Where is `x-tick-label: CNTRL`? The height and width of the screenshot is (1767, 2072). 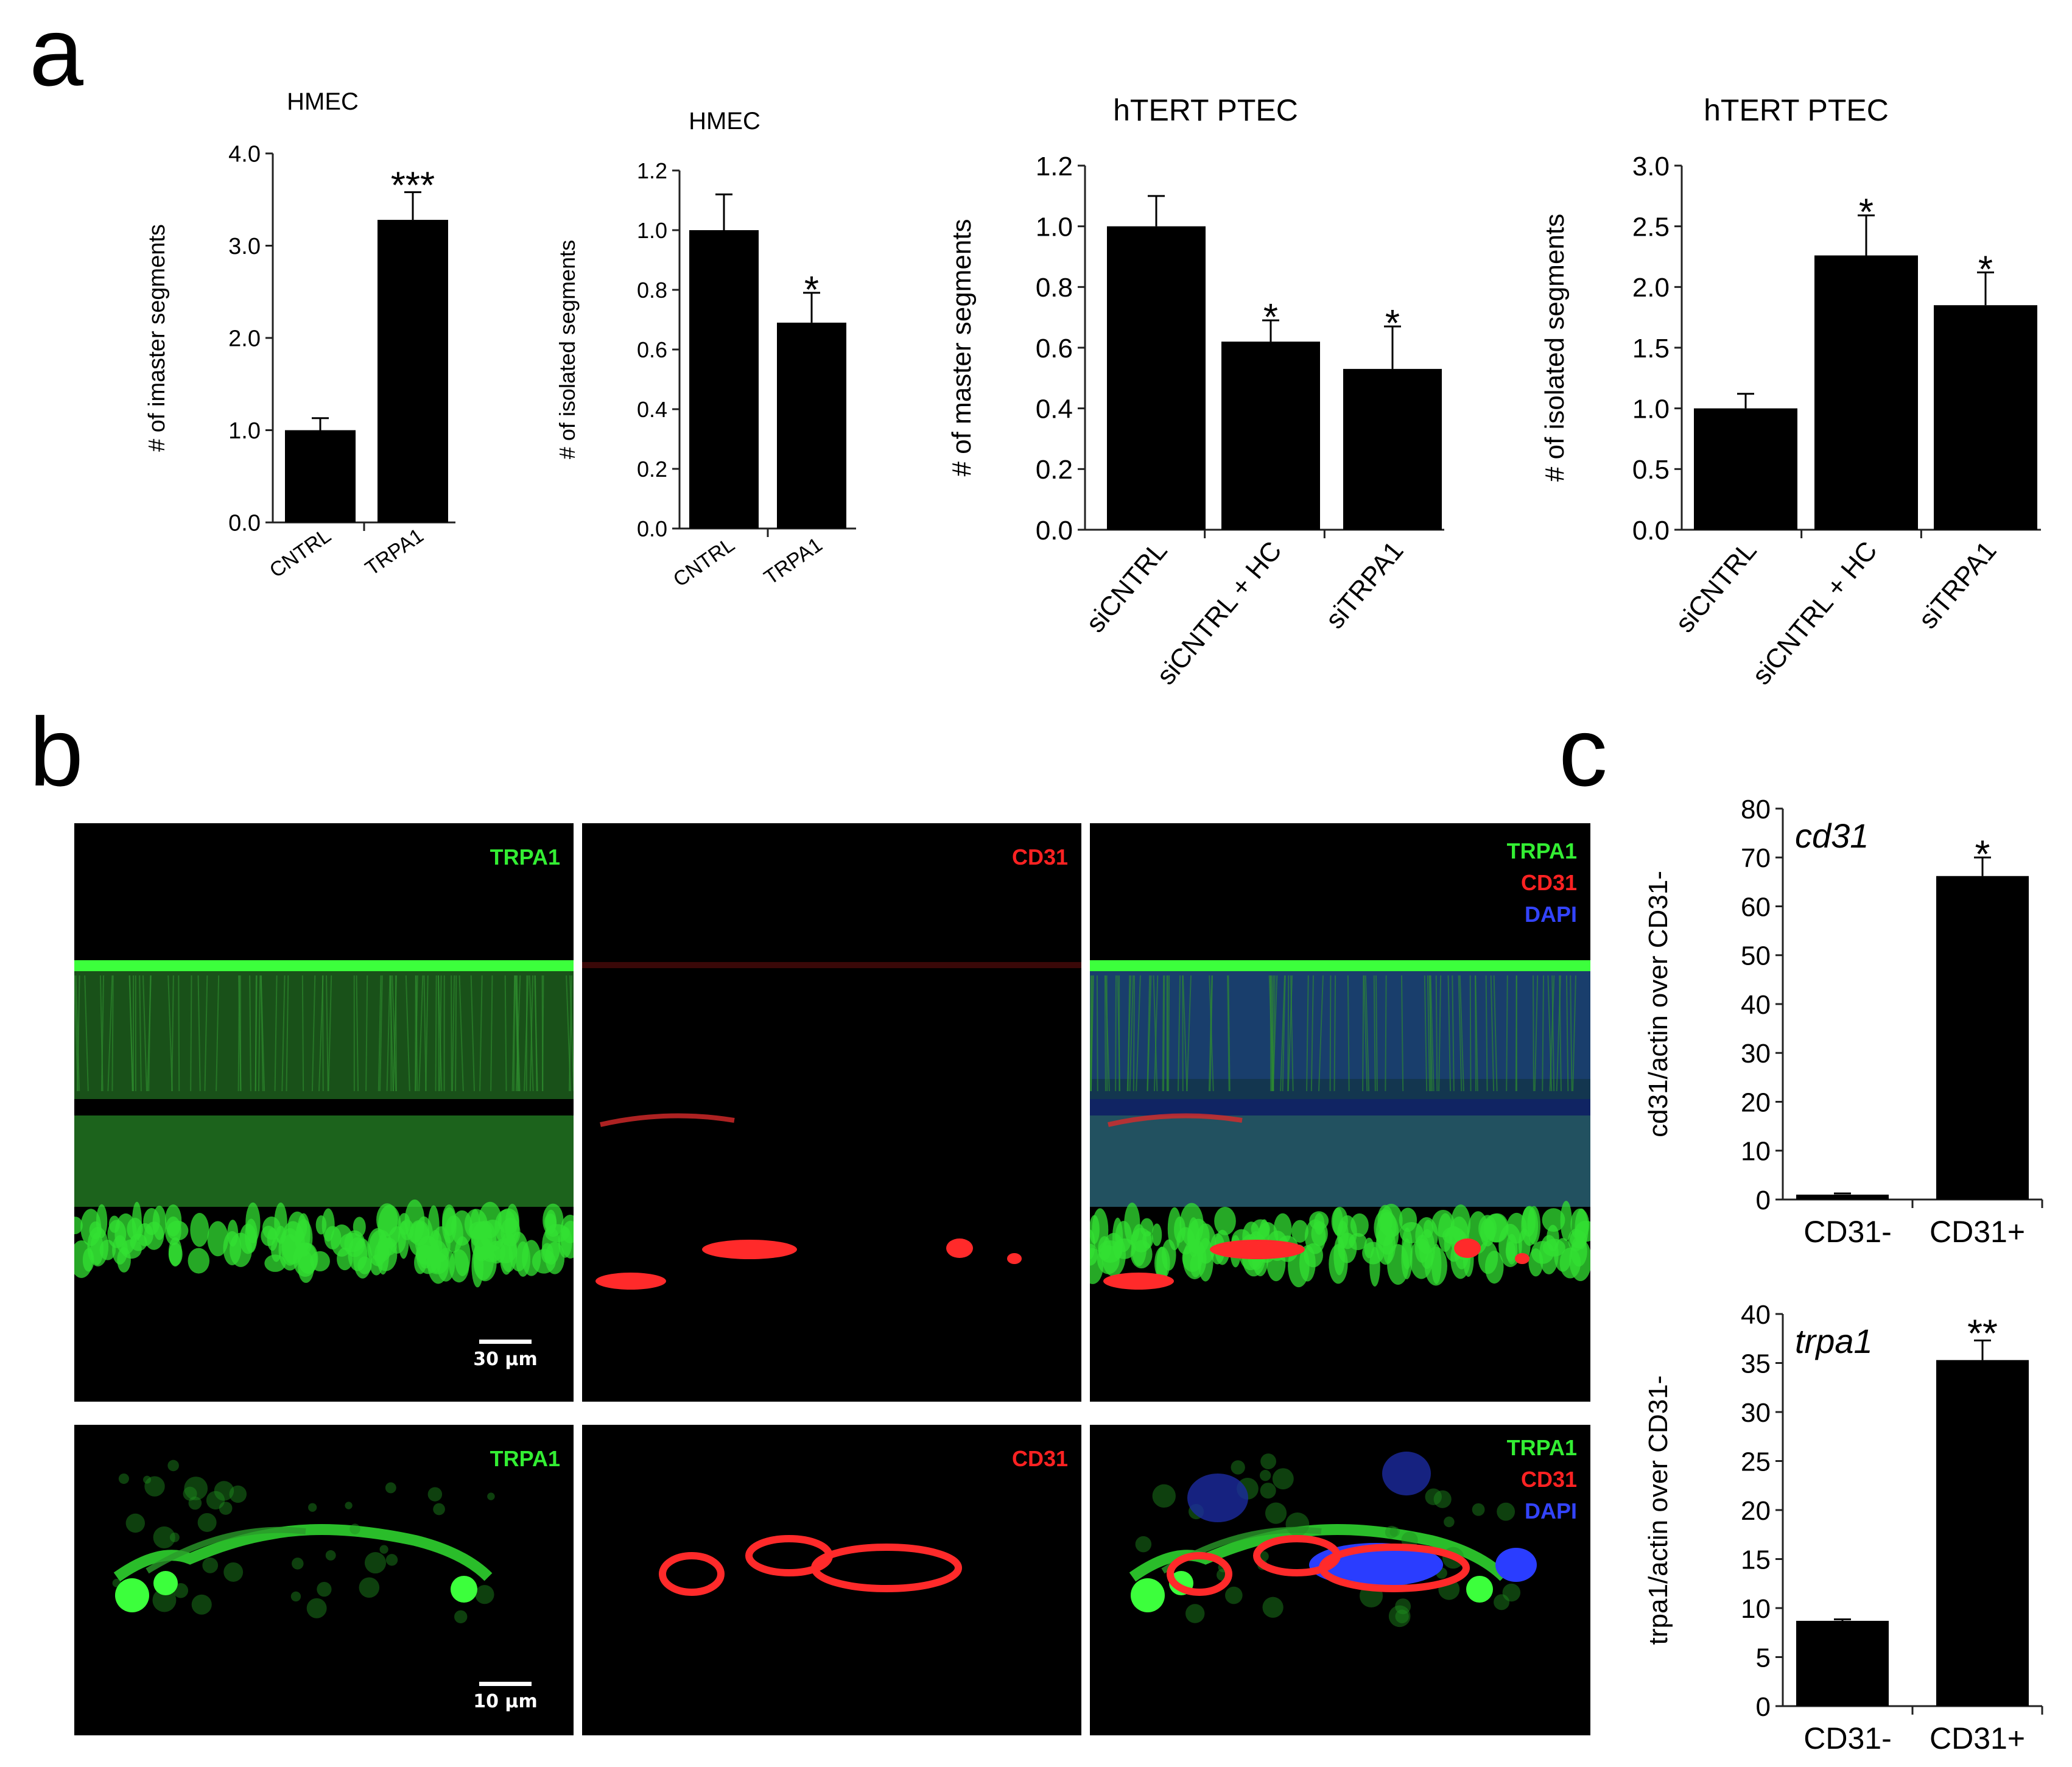 x-tick-label: CNTRL is located at coordinates (704, 562).